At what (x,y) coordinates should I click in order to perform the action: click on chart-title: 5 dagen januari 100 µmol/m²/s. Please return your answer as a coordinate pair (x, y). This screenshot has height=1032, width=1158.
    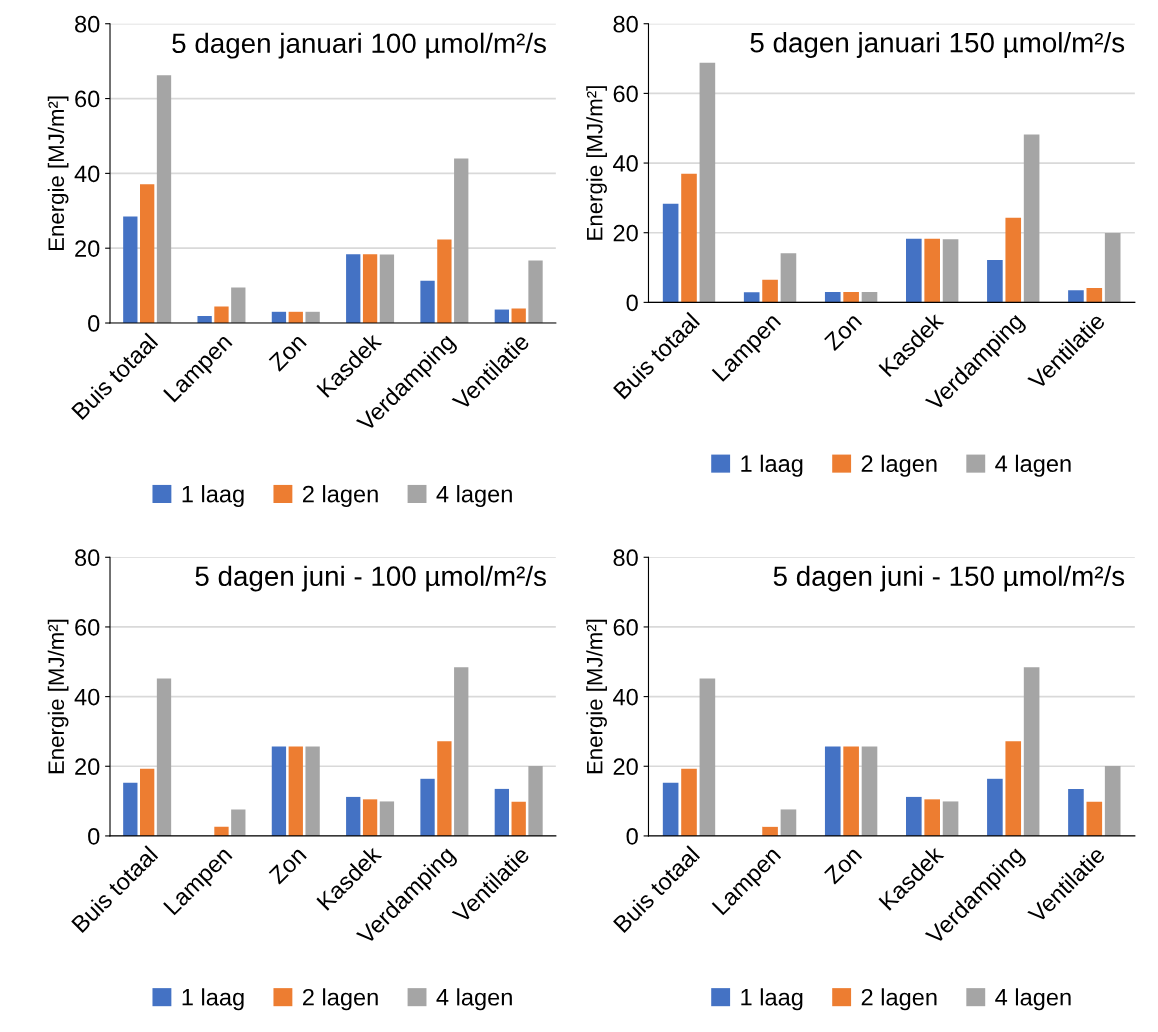
    Looking at the image, I should click on (359, 45).